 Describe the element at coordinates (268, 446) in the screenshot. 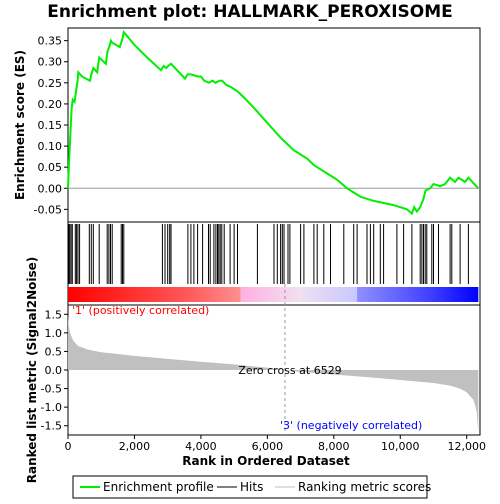

I see `x-tick-label: 6,000` at that location.